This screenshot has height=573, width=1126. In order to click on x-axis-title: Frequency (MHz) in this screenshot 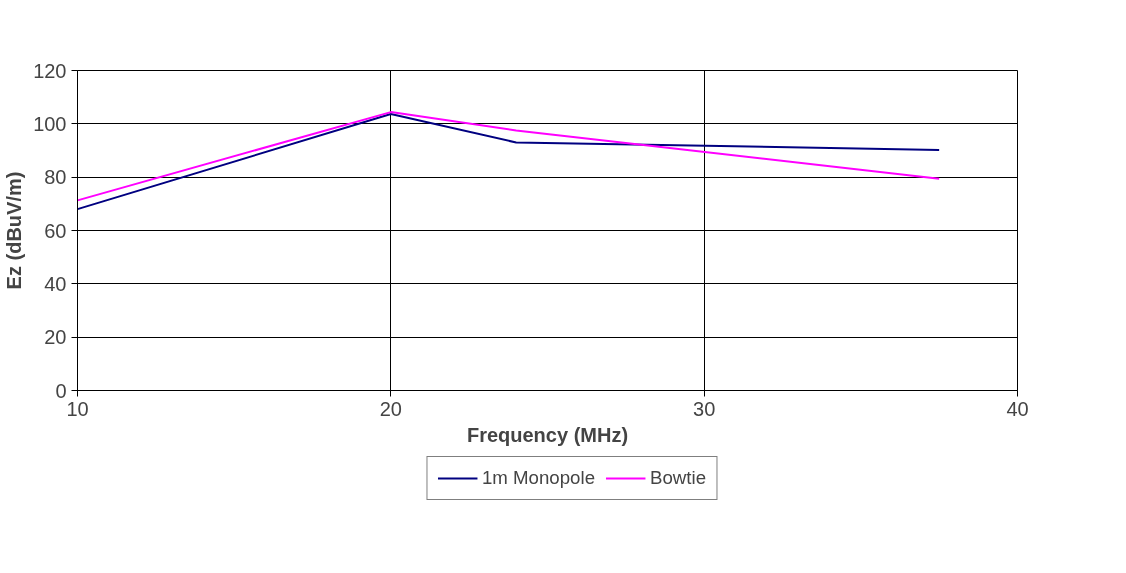, I will do `click(547, 434)`.